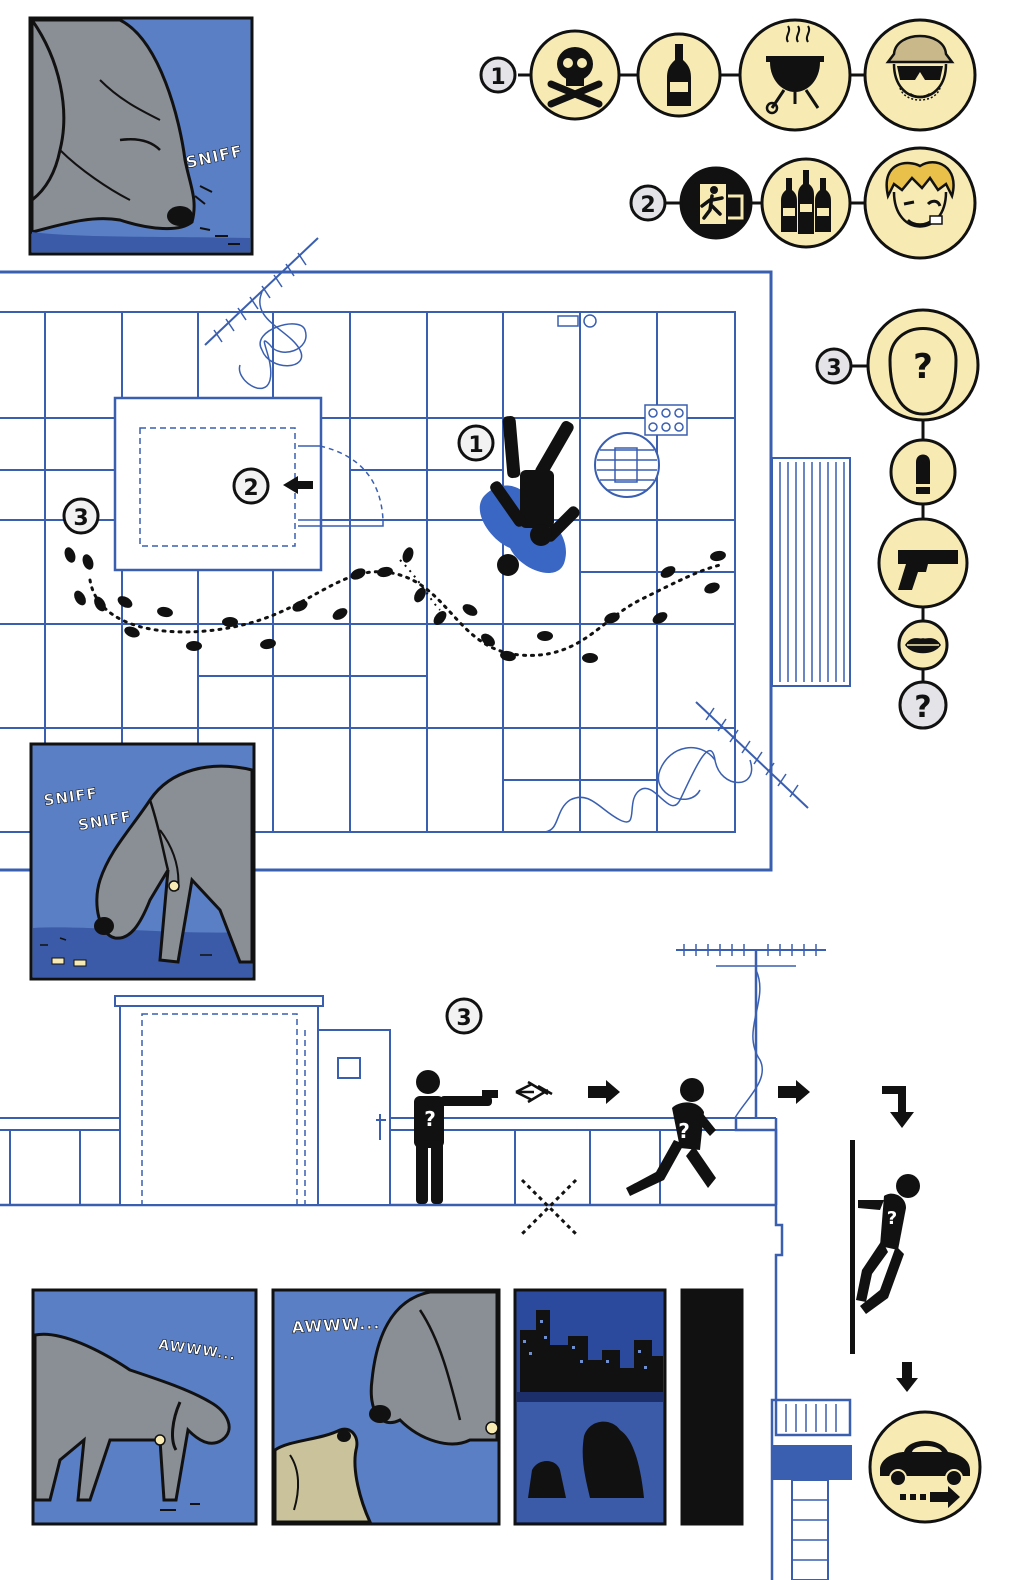  I want to click on plan-marker-1: 1, so click(476, 443).